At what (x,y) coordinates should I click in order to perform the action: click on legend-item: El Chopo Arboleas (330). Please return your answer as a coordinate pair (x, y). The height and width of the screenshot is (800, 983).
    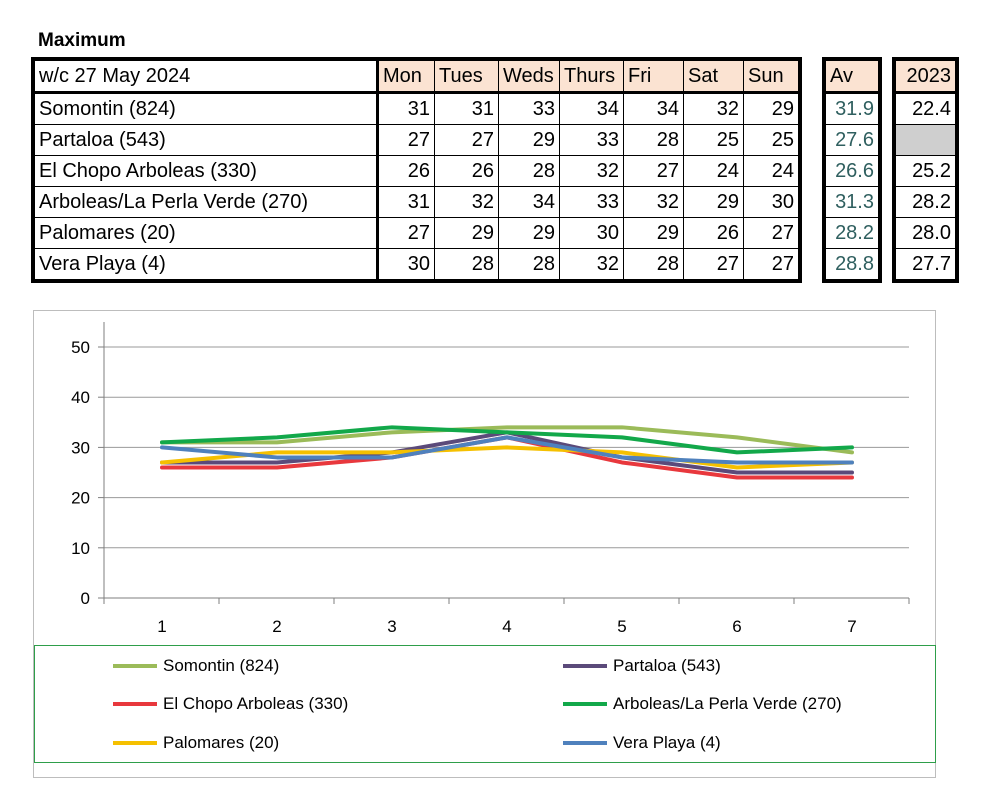
    Looking at the image, I should click on (230, 704).